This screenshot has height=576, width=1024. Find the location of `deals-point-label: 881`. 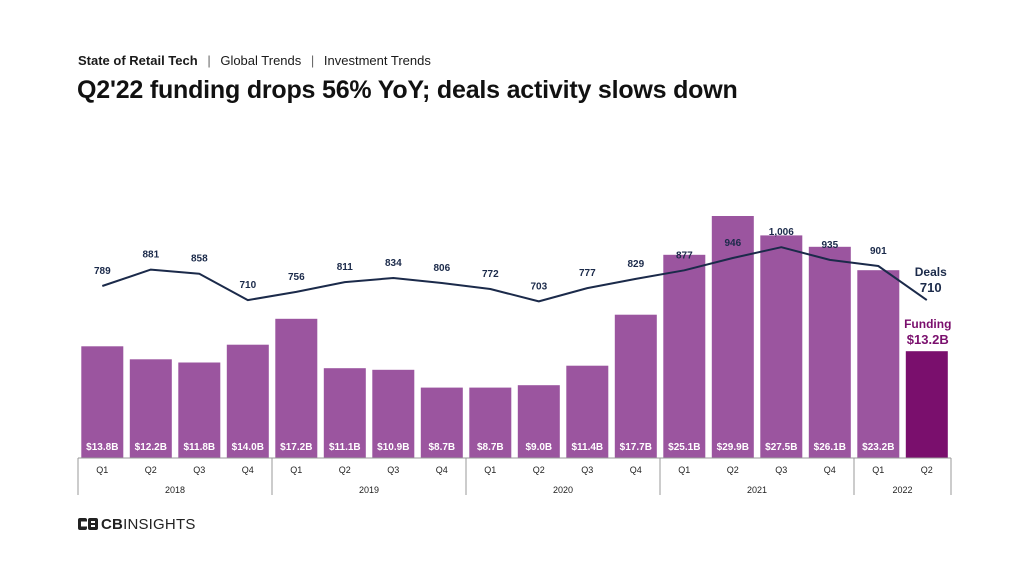

deals-point-label: 881 is located at coordinates (150, 255).